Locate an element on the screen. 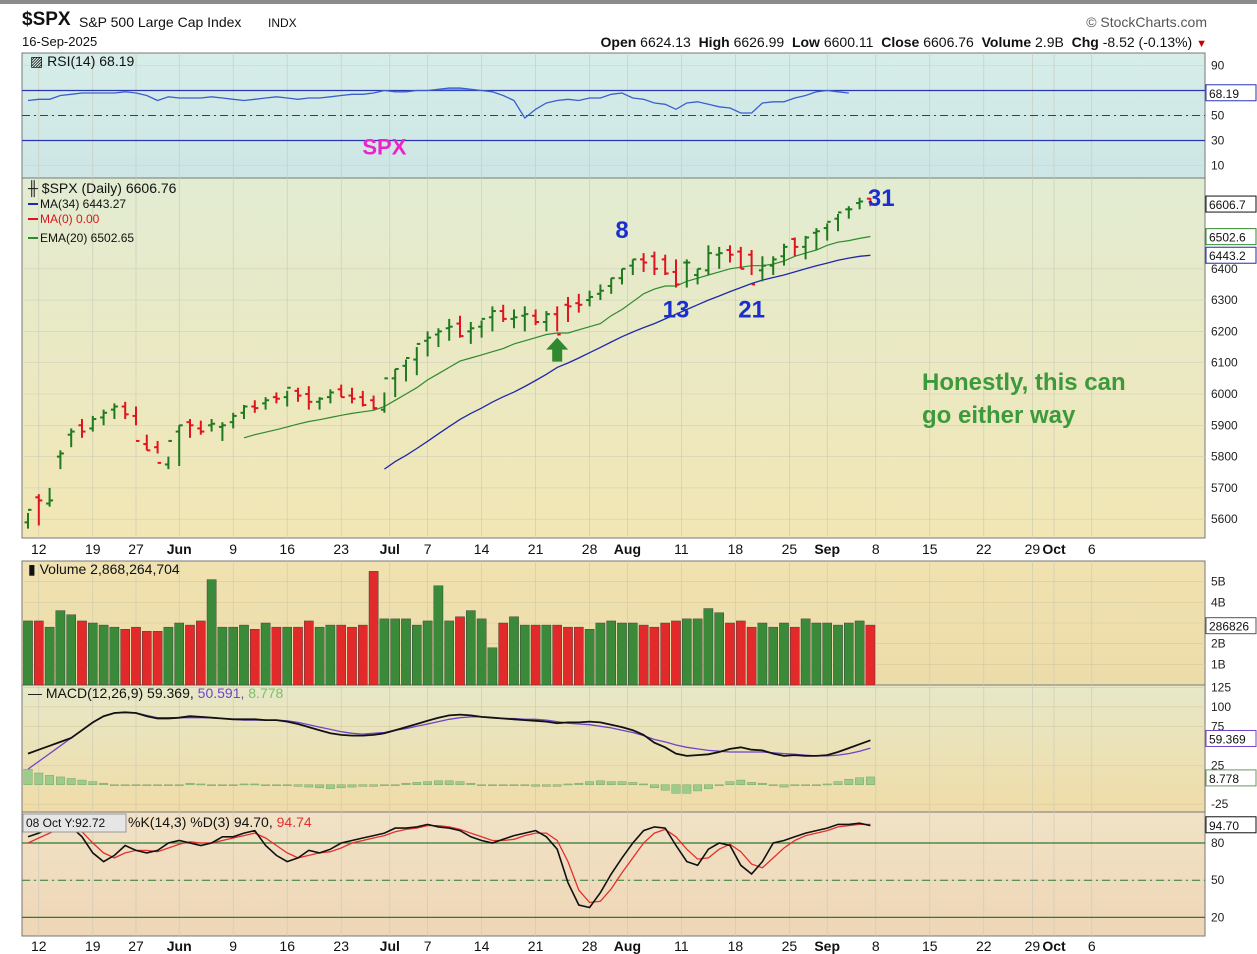 The height and width of the screenshot is (954, 1257). window-top-border is located at coordinates (628, 2).